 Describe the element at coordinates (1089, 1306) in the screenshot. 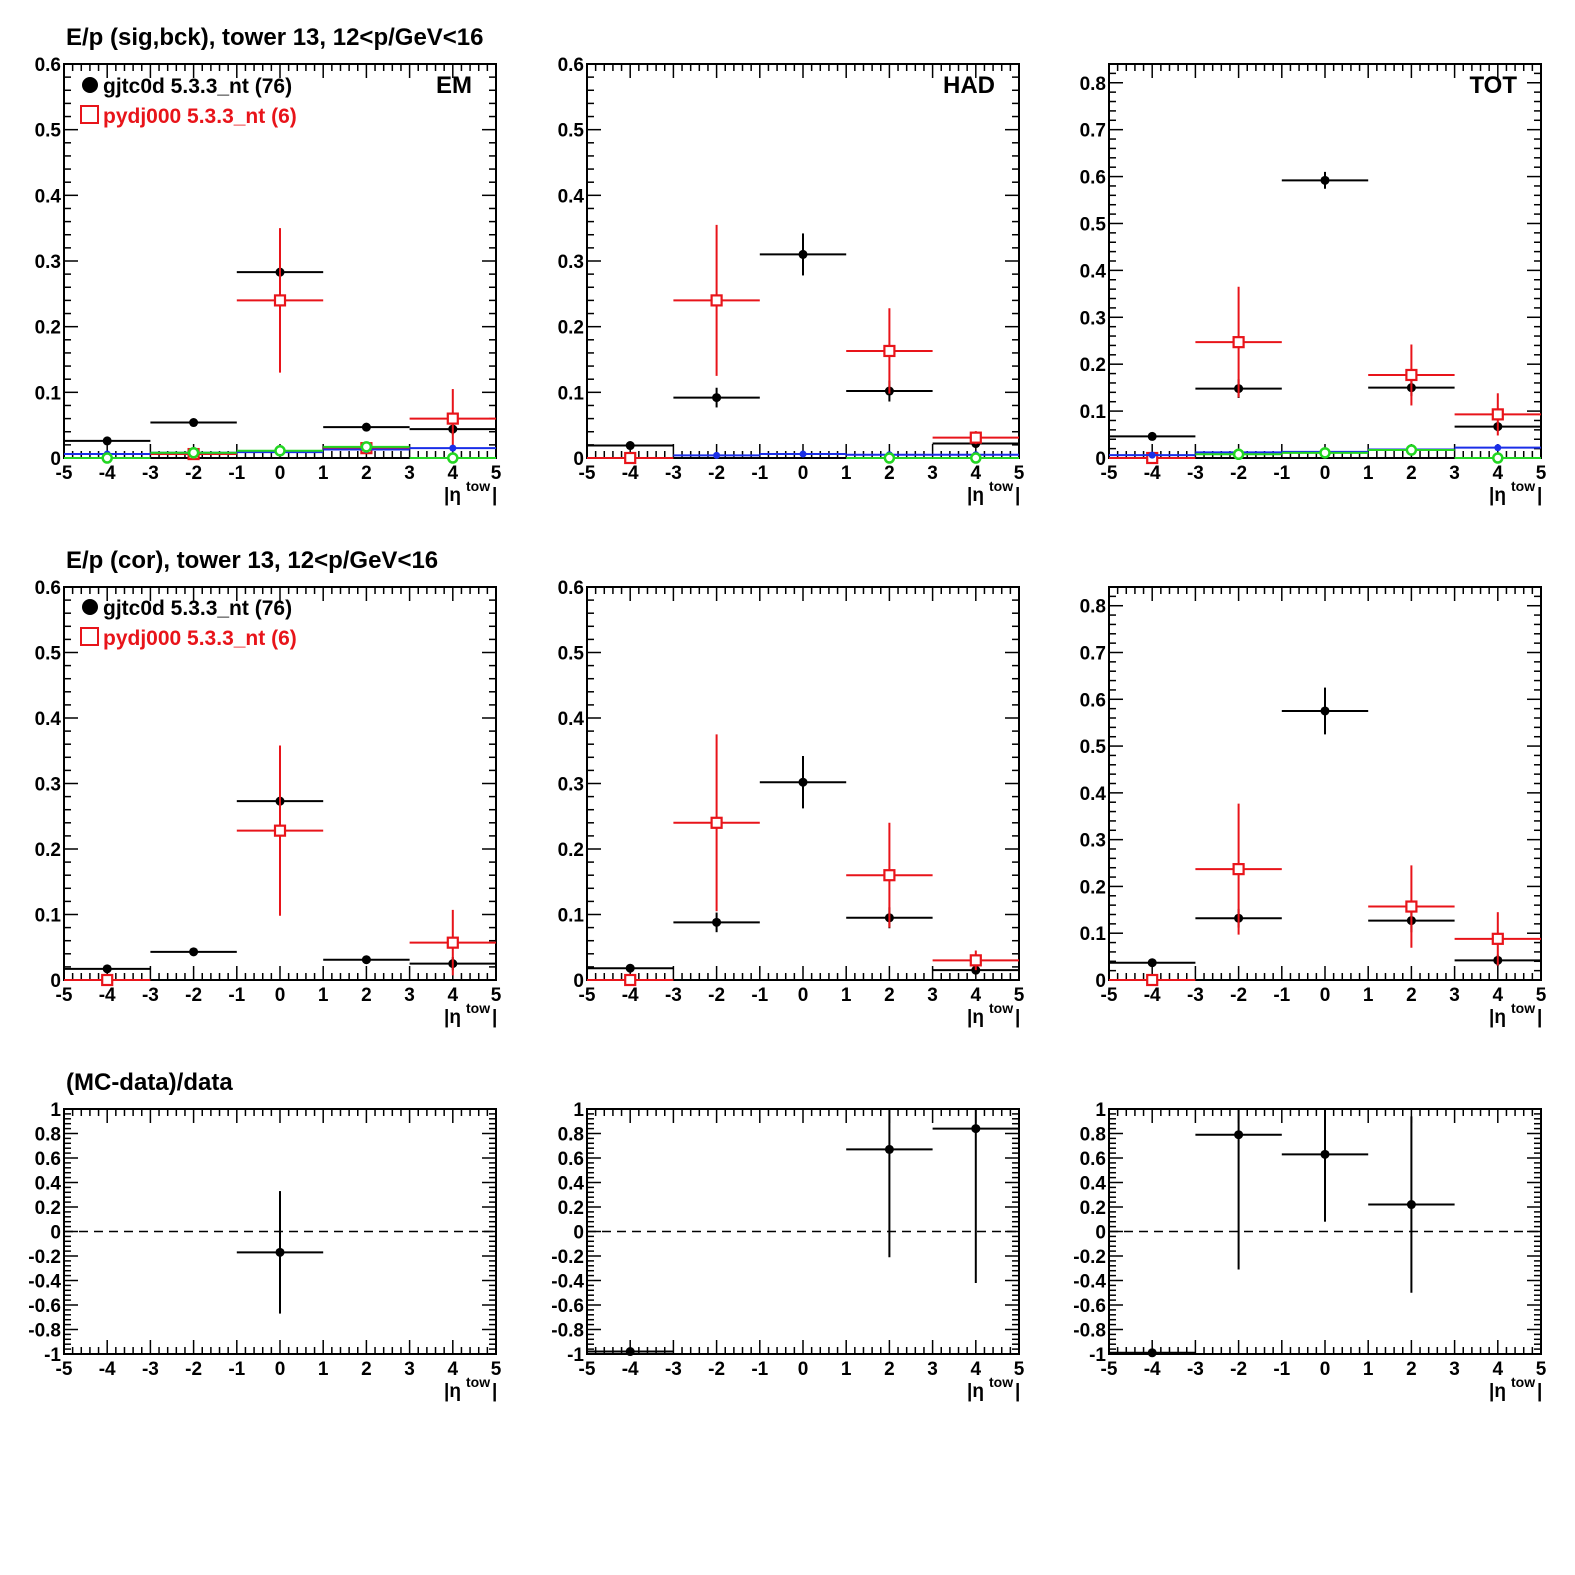

I see `y-tick-label: -0.6` at that location.